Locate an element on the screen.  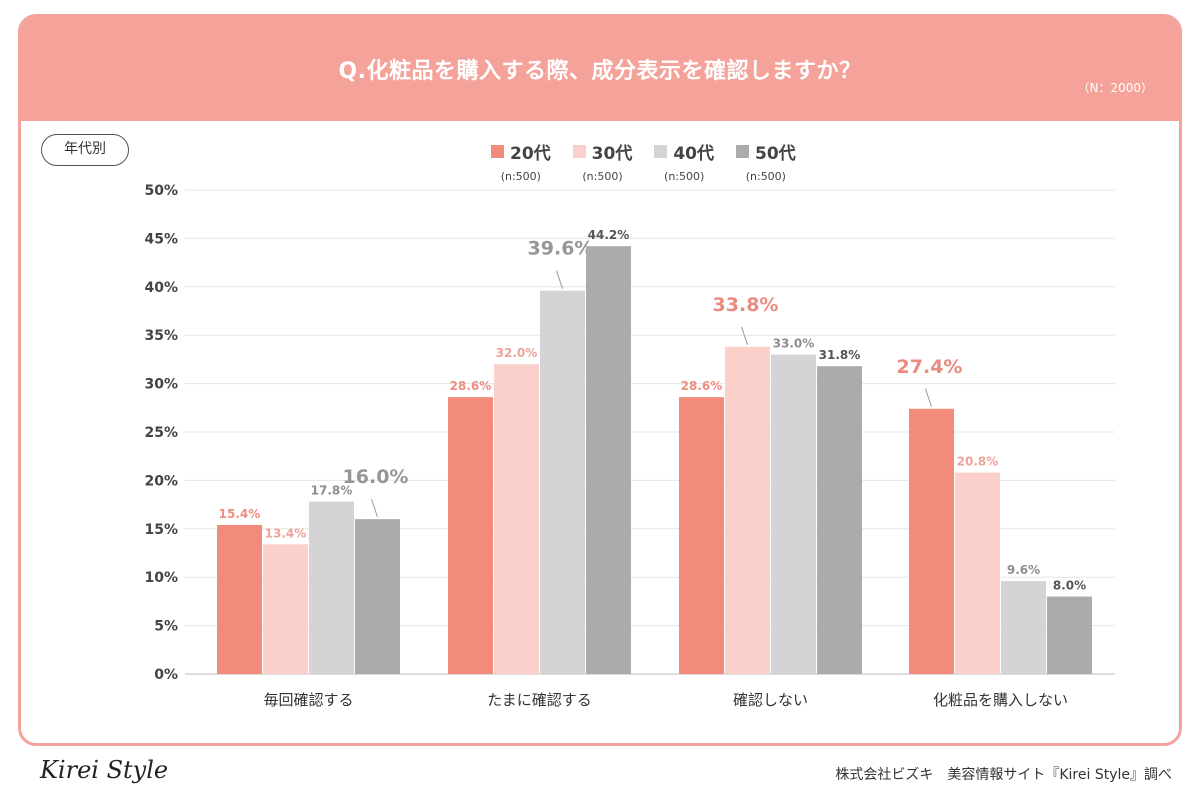
legend-item-30s: 30代 (n:500) is located at coordinates (602, 161).